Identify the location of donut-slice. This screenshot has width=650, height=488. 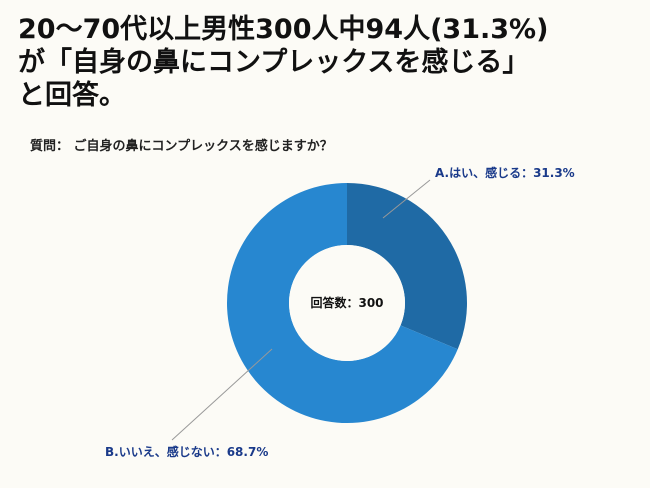
(407, 266).